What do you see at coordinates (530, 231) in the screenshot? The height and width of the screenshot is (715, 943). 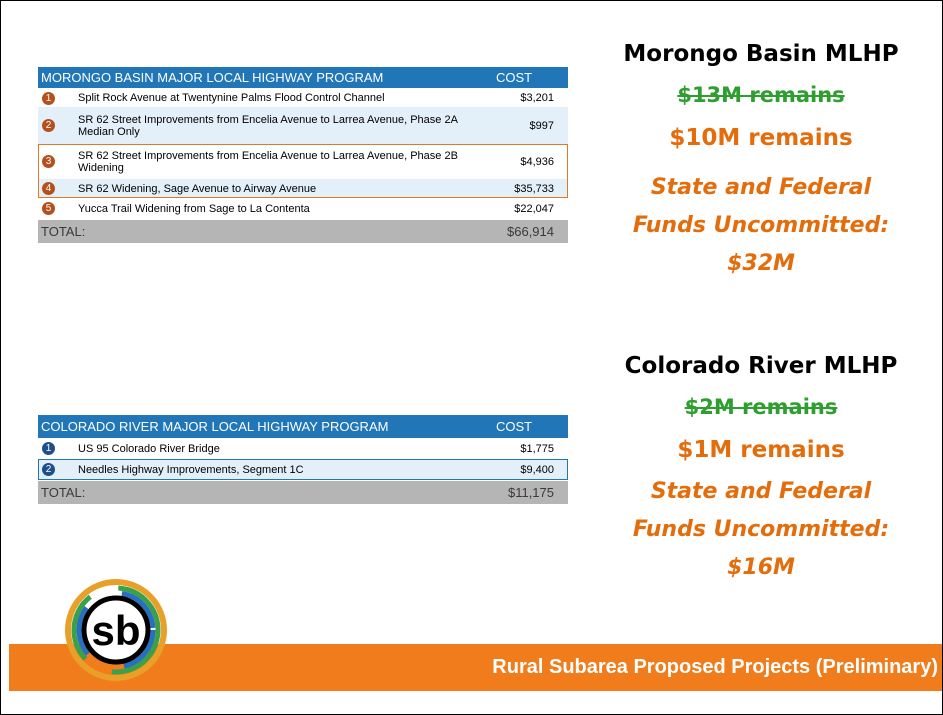 I see `total-cost: $66,914` at bounding box center [530, 231].